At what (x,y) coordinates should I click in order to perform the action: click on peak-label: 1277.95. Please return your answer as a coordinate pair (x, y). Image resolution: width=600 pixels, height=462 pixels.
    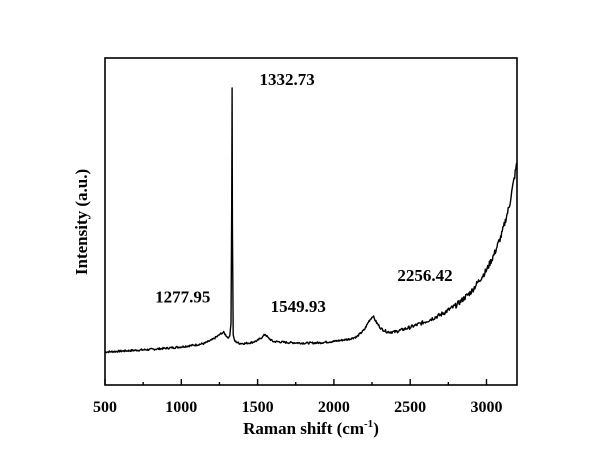
    Looking at the image, I should click on (182, 296).